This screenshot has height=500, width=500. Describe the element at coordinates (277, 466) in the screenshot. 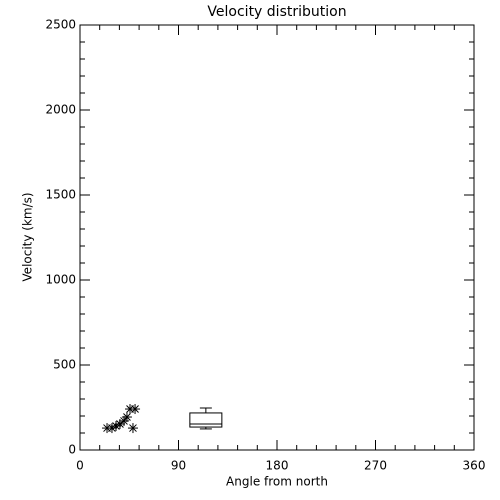

I see `x-tick-label: 180` at that location.